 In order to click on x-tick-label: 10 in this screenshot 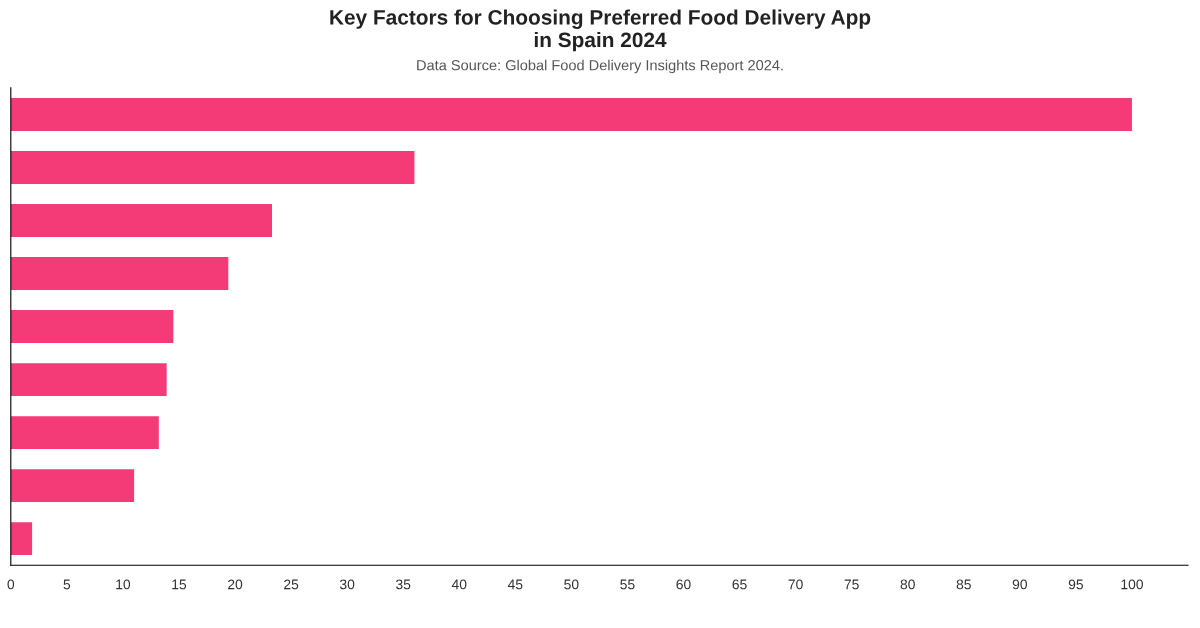, I will do `click(123, 584)`.